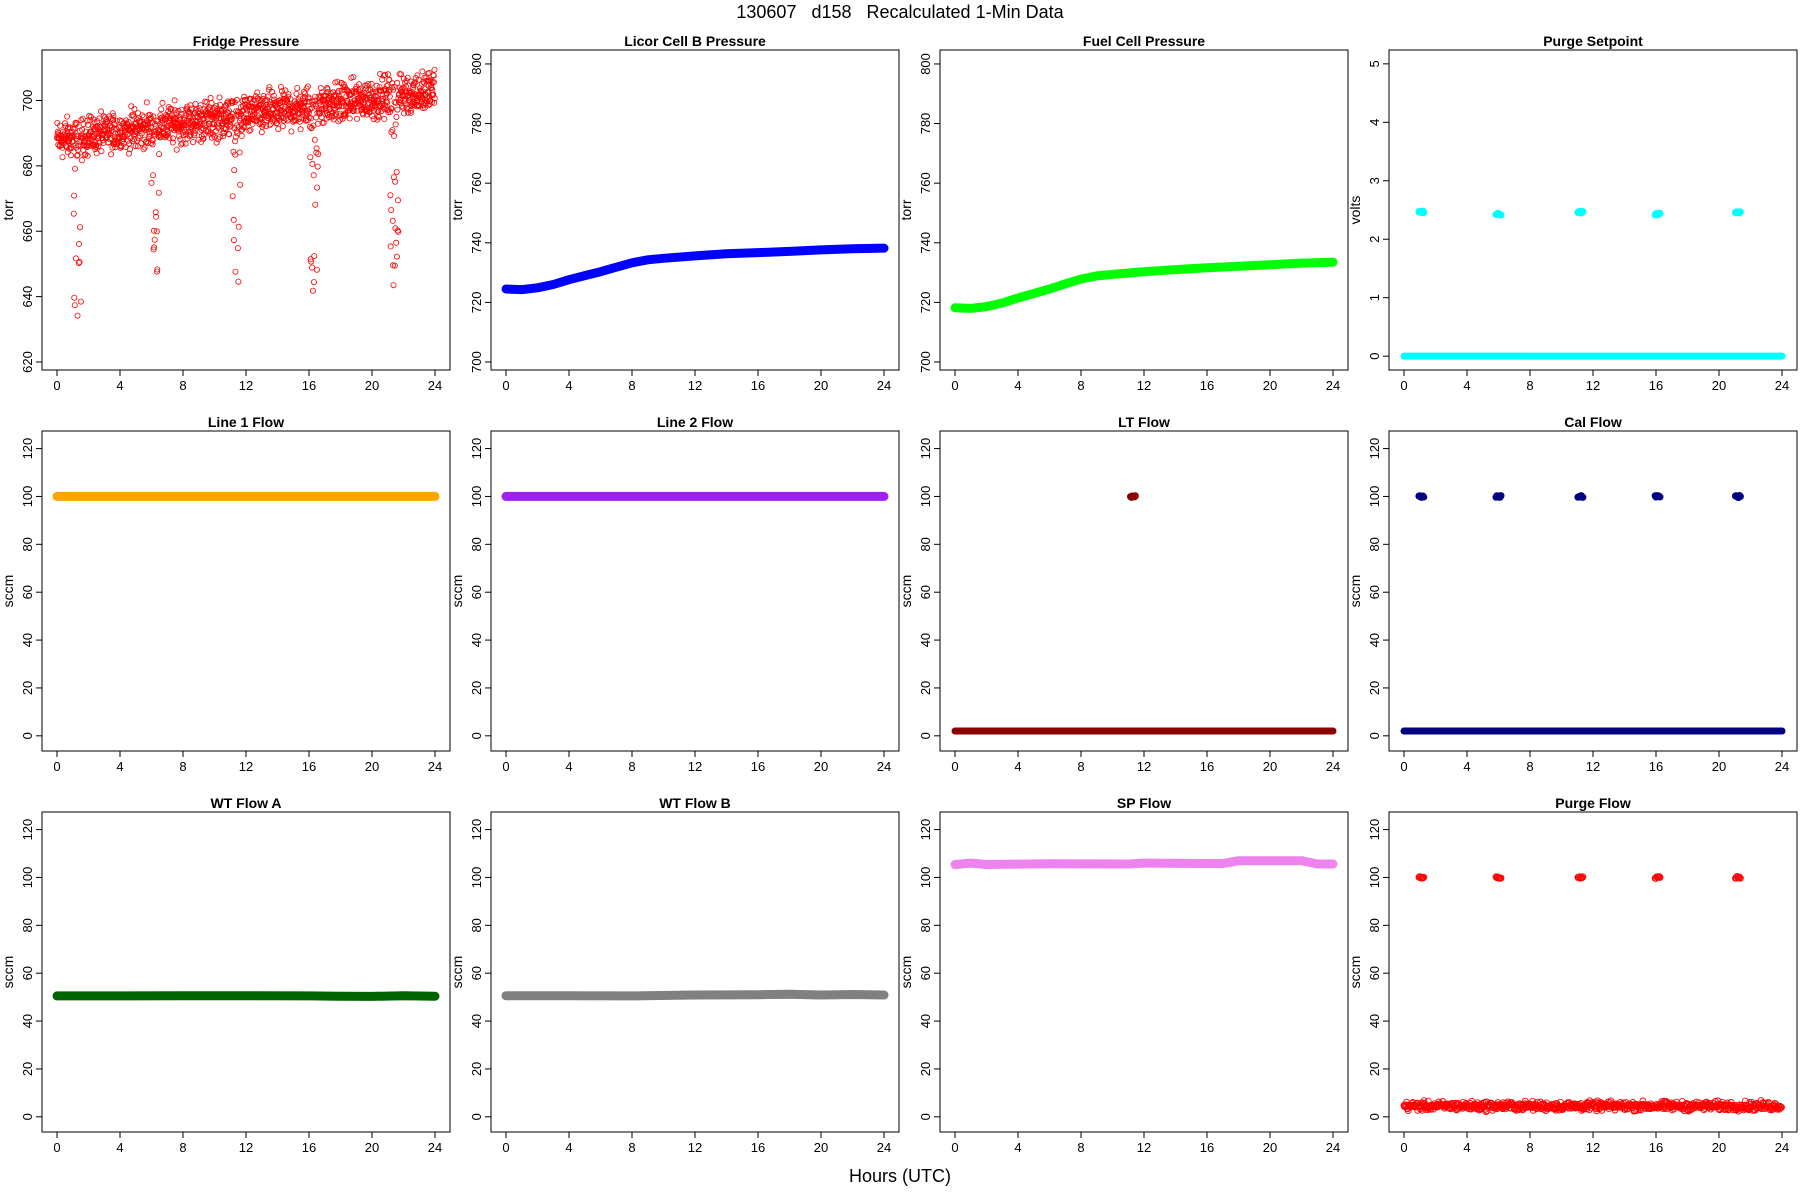 The image size is (1800, 1200). Describe the element at coordinates (695, 972) in the screenshot. I see `plot-frame` at that location.